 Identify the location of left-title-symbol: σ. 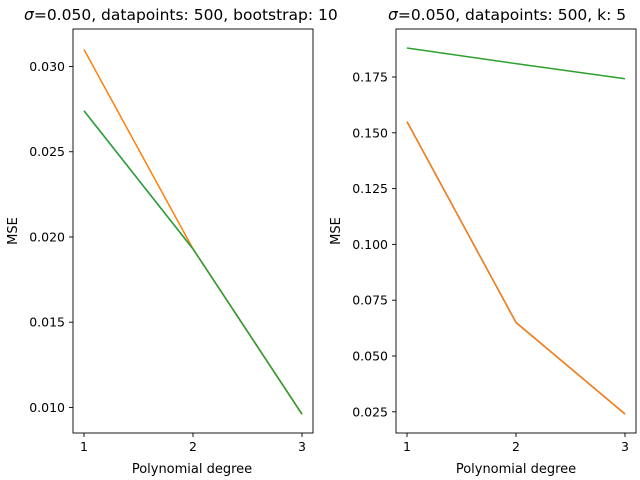
(29, 15).